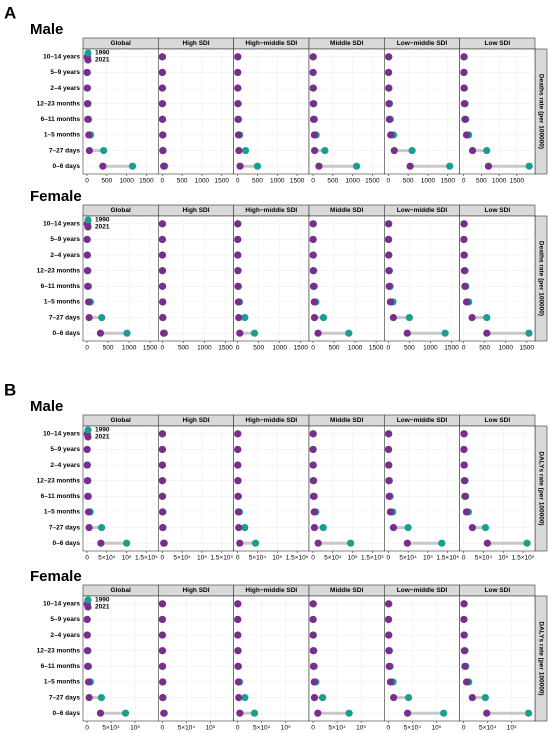  Describe the element at coordinates (121, 43) in the screenshot. I see `facet-title: Global` at that location.